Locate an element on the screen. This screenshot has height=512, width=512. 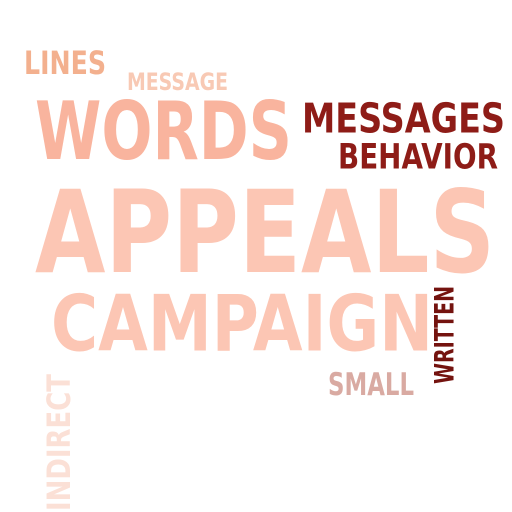
word-messages: MESSAGES is located at coordinates (403, 118).